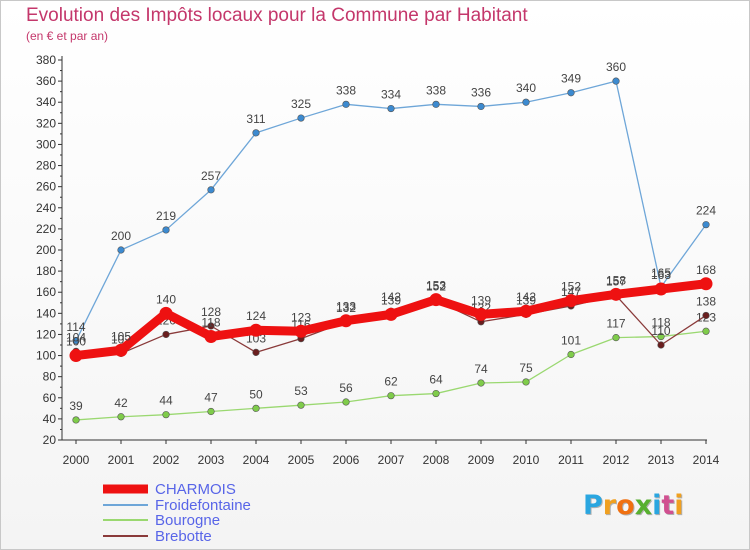 Image resolution: width=750 pixels, height=550 pixels. I want to click on data-label: 128, so click(211, 312).